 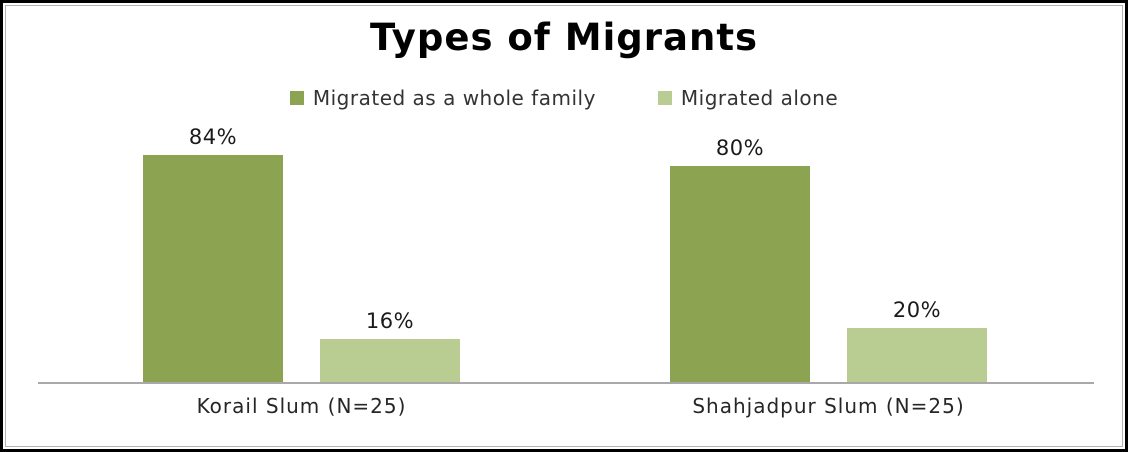 I want to click on legend-item-alone: Migrated alone, so click(x=748, y=98).